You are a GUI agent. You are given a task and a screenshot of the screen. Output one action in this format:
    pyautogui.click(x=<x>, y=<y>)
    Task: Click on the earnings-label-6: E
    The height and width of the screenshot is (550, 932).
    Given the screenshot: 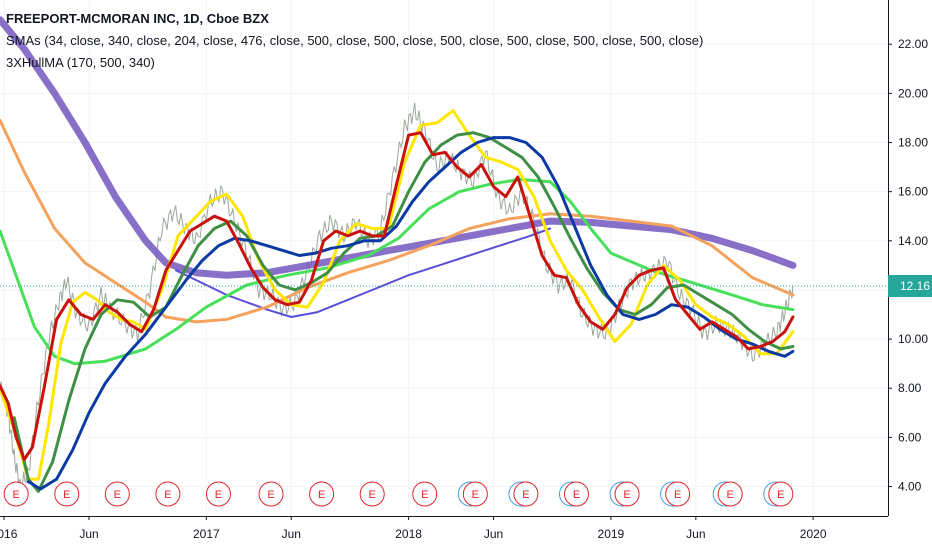 What is the action you would take?
    pyautogui.click(x=321, y=495)
    